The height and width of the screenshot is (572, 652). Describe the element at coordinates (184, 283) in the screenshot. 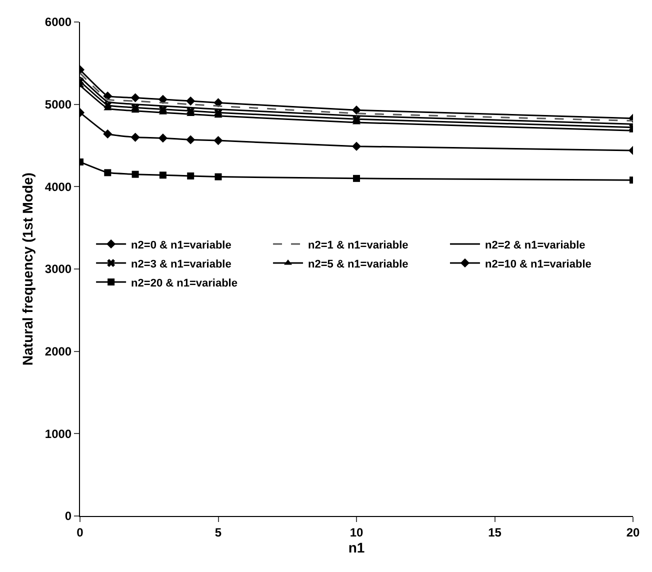

I see `legend-label: n2=20 & n1=variable` at that location.